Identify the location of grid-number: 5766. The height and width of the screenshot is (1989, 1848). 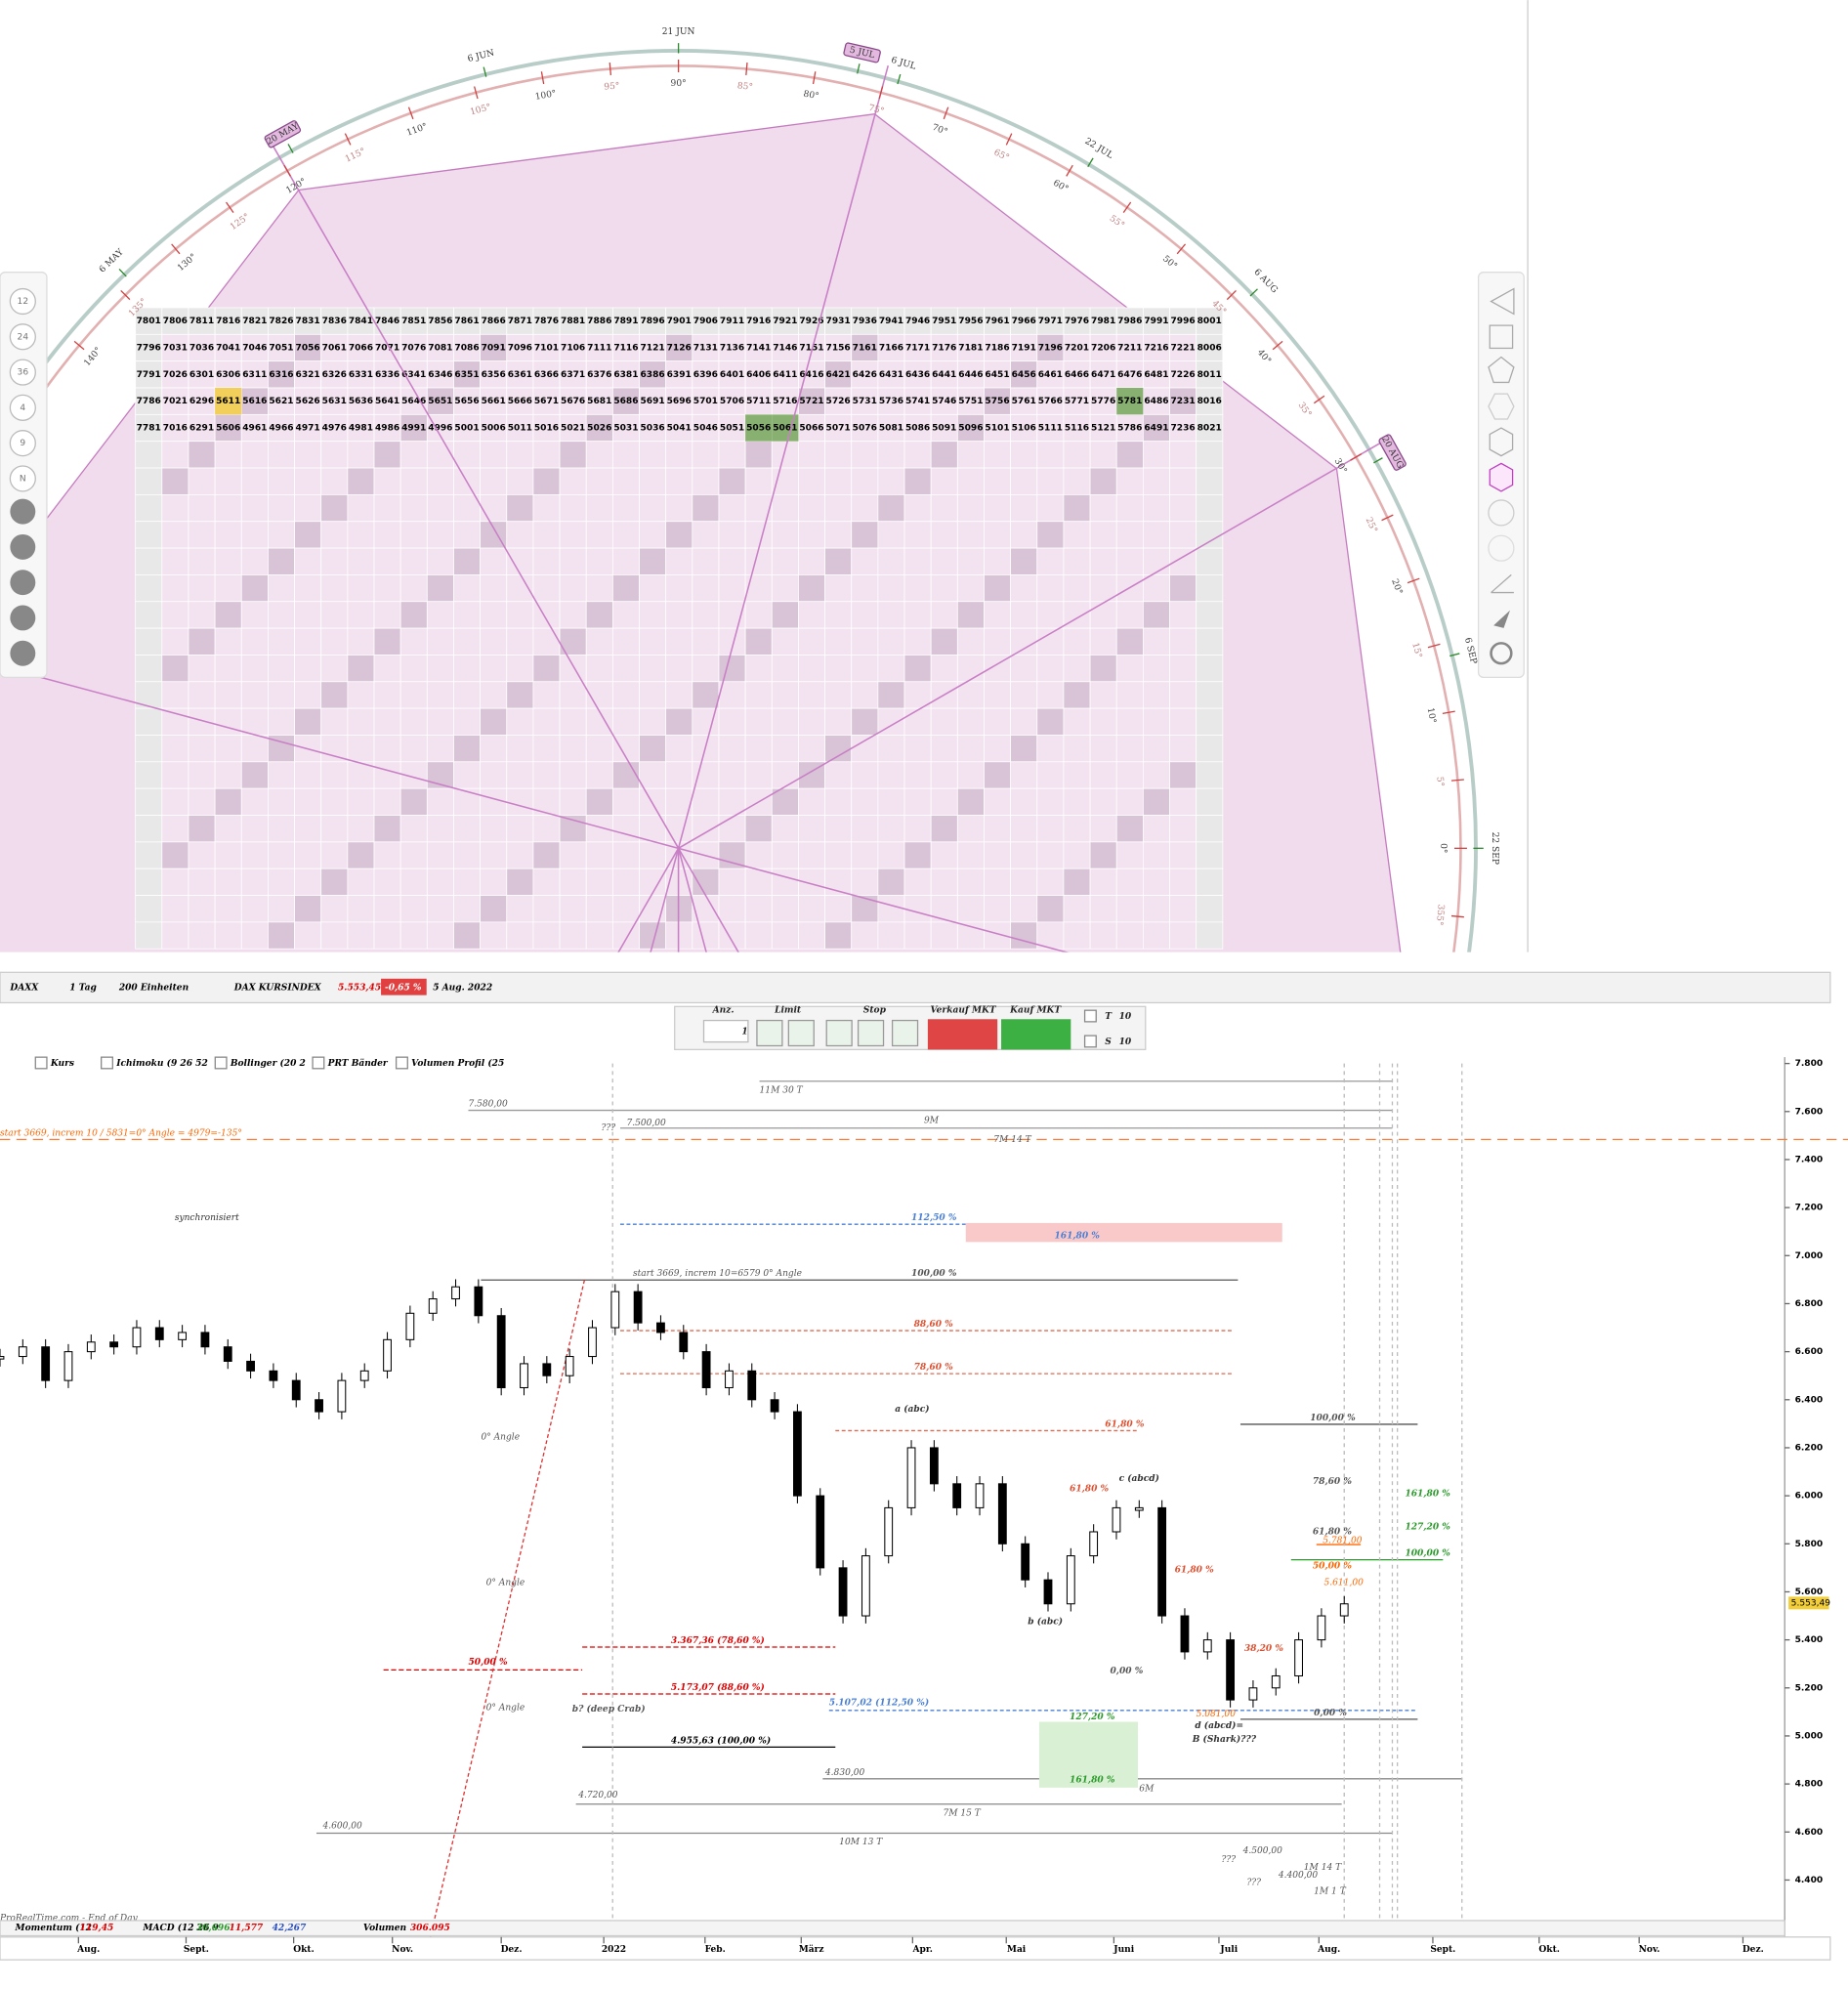
(1050, 401).